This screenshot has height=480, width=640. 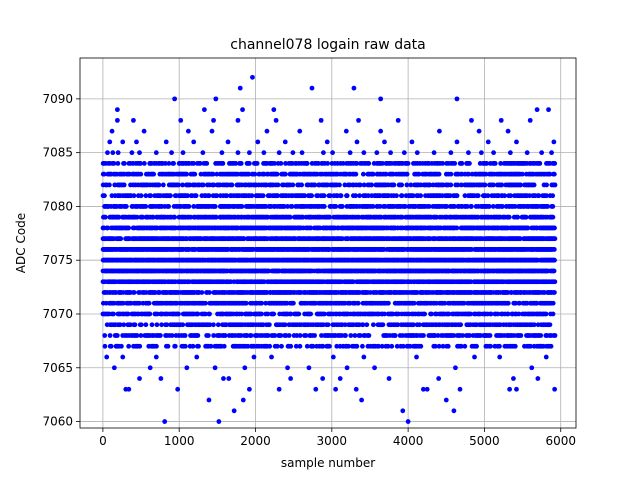 I want to click on chart-title: channel078 logain raw data, so click(x=327, y=45).